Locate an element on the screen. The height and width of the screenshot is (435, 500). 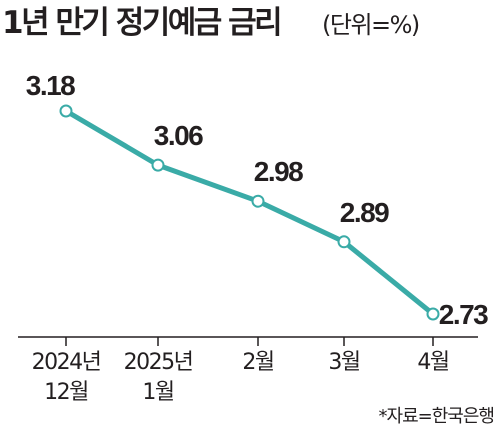
x-tick-label: 1월 is located at coordinates (157, 392).